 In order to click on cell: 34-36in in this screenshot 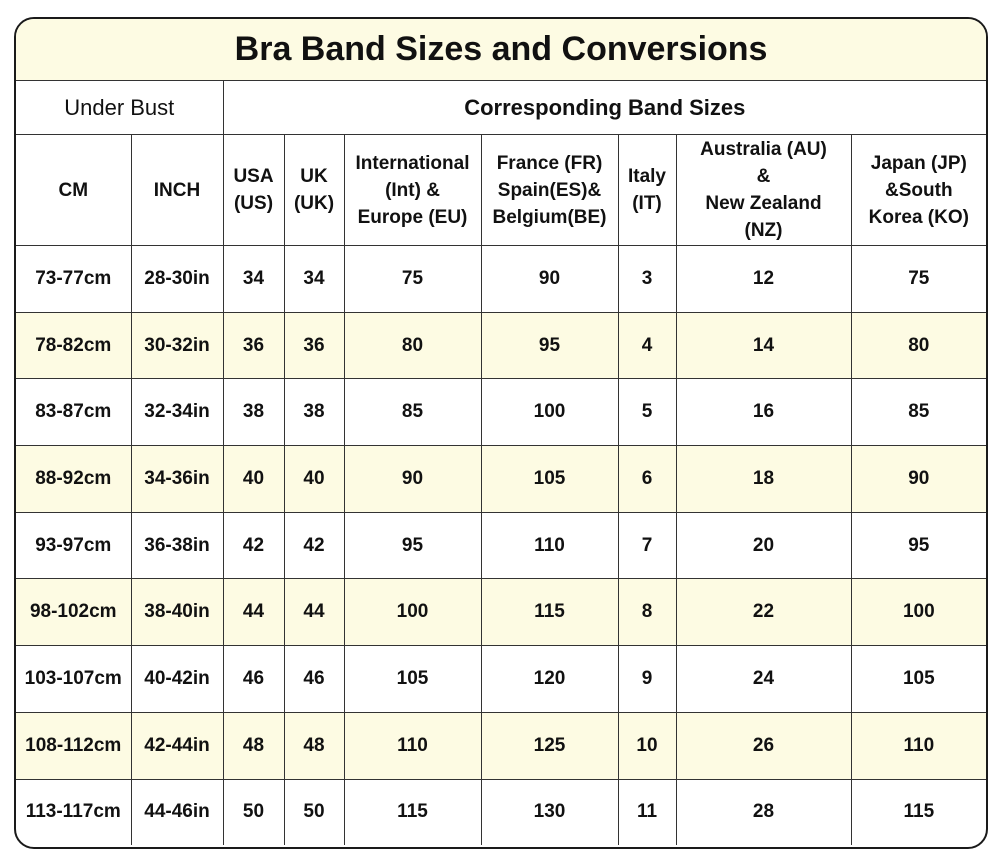, I will do `click(177, 479)`.